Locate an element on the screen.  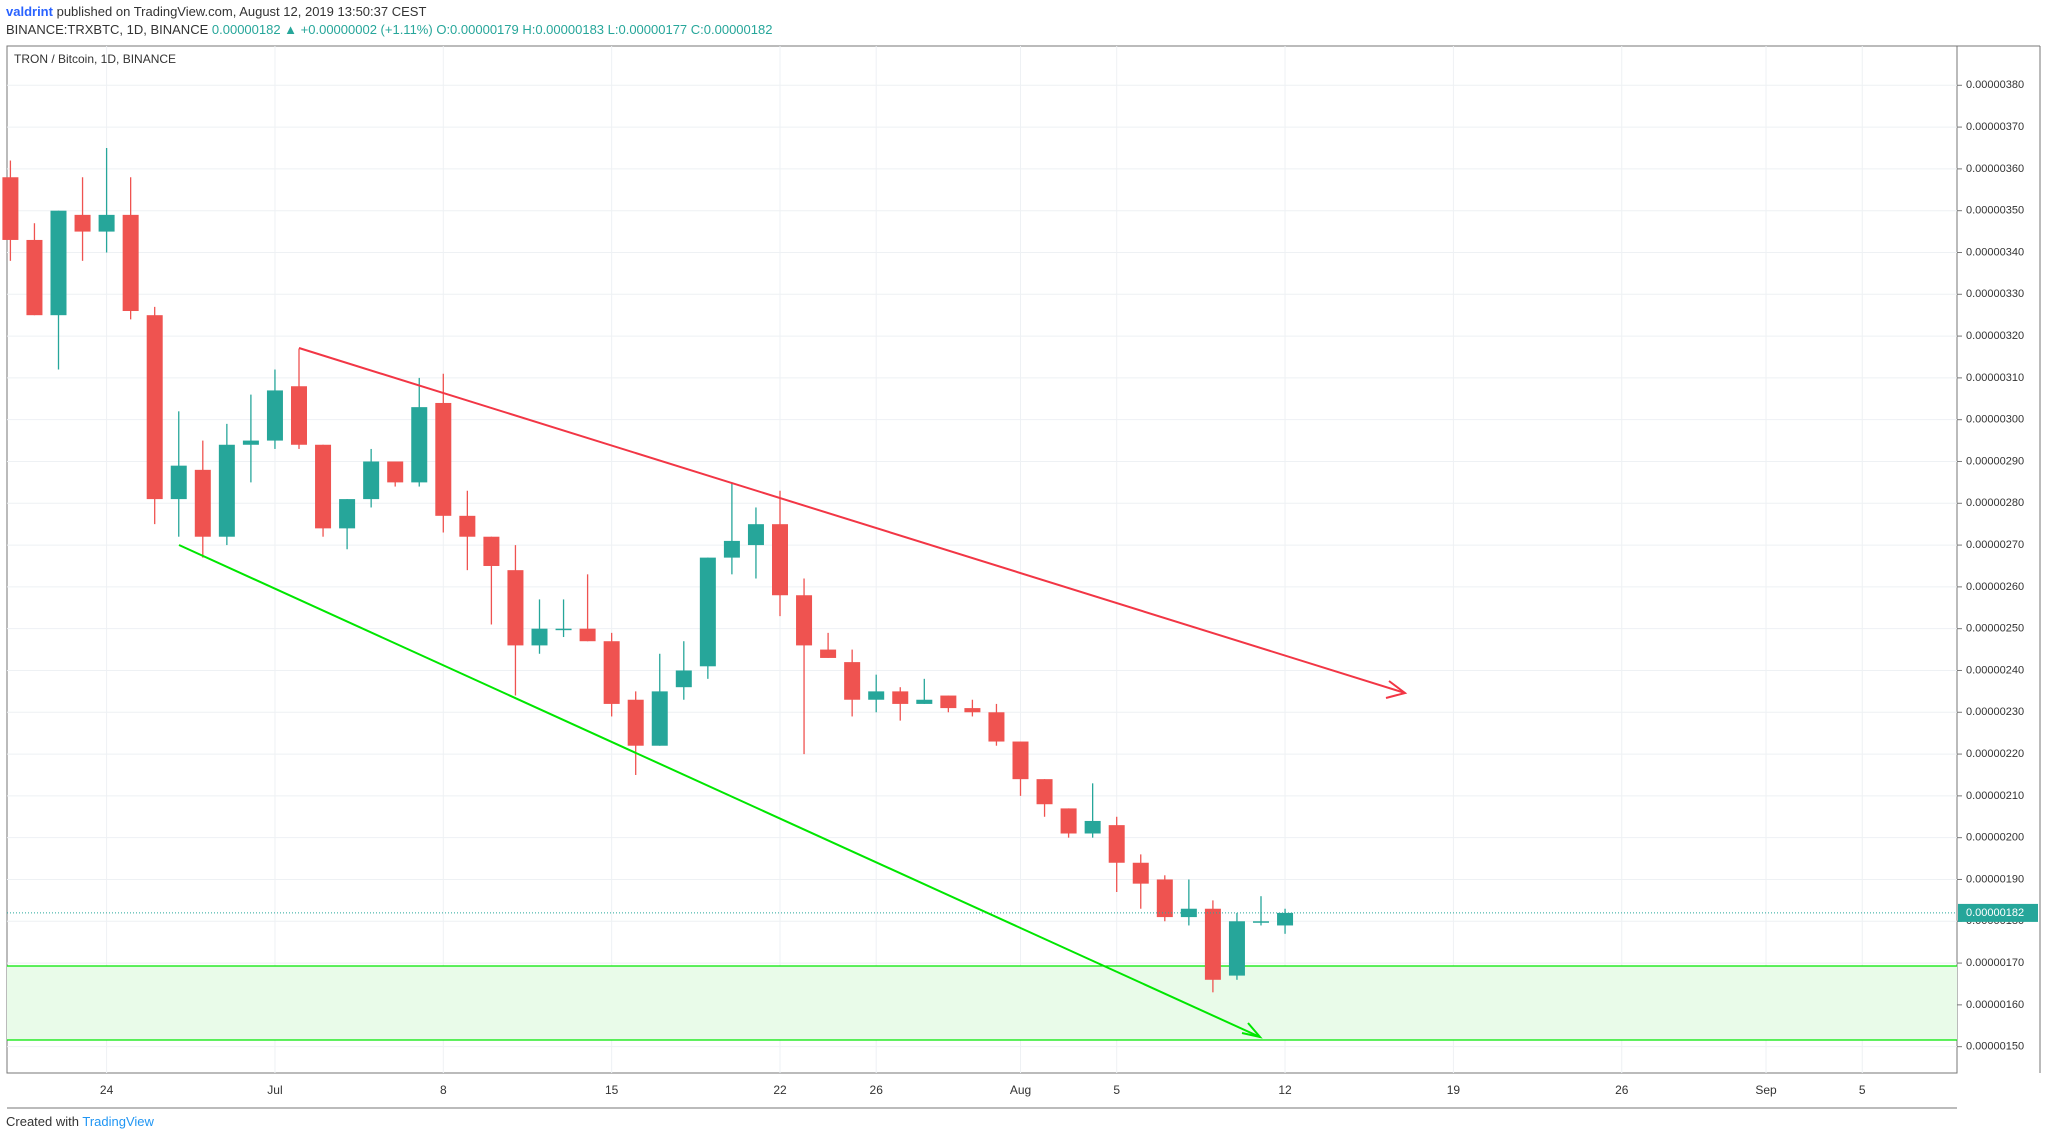
y-tick-label: 0.00000170 is located at coordinates (1995, 963).